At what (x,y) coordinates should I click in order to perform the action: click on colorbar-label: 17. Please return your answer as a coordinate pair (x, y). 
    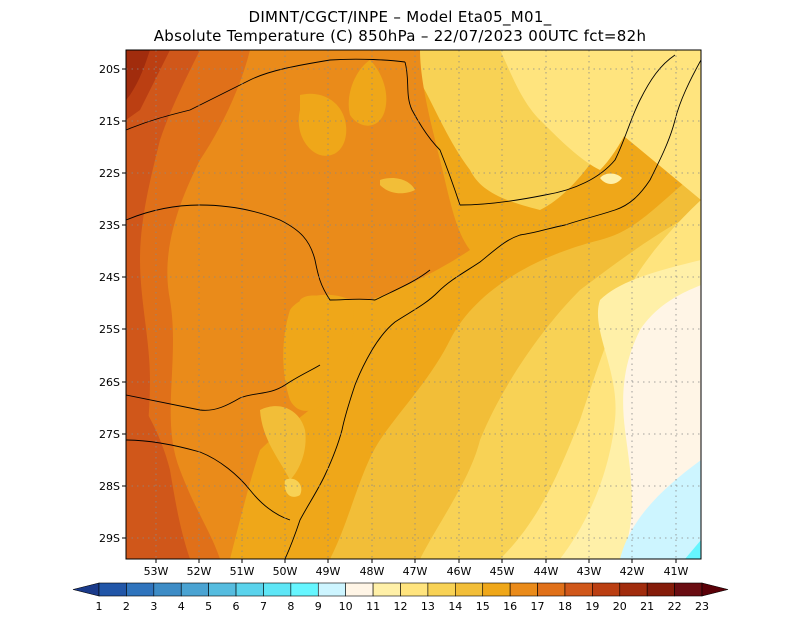
    Looking at the image, I should click on (538, 606).